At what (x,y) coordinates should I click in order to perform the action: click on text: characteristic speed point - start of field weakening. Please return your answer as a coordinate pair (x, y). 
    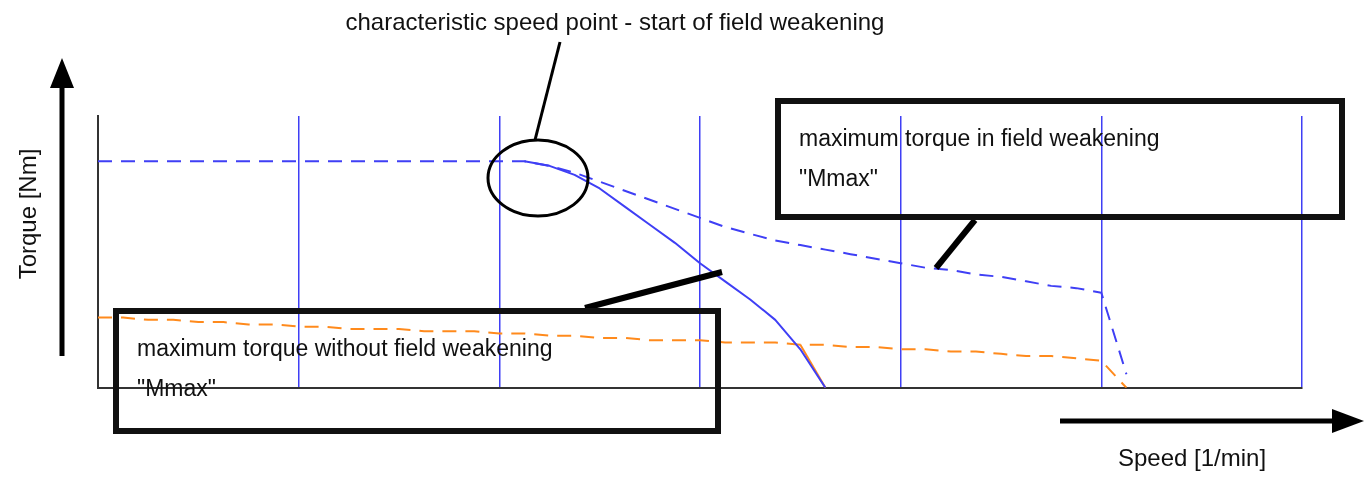
    Looking at the image, I should click on (615, 22).